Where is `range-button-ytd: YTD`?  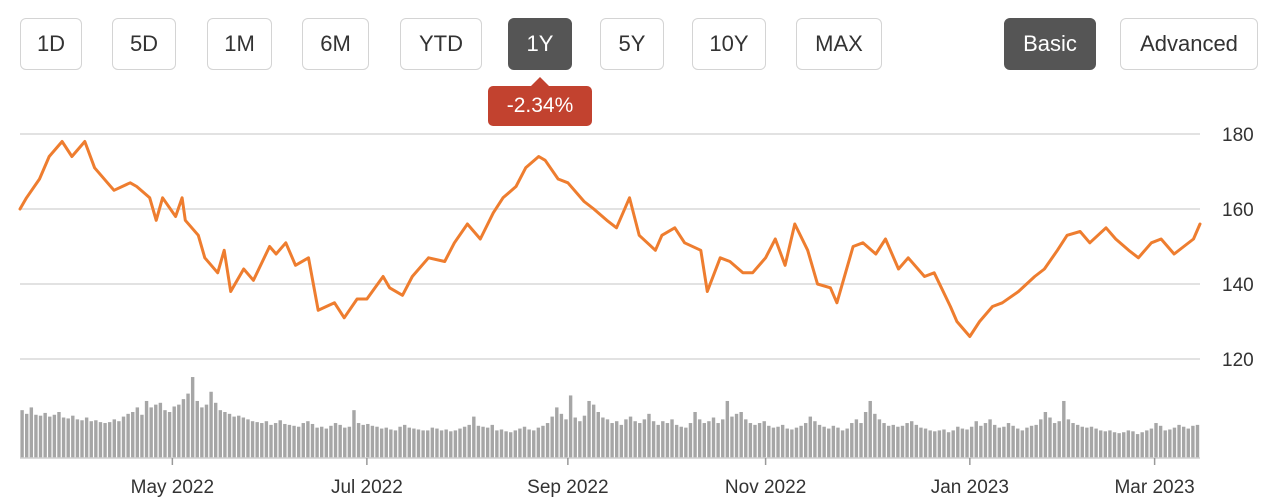 range-button-ytd: YTD is located at coordinates (441, 44).